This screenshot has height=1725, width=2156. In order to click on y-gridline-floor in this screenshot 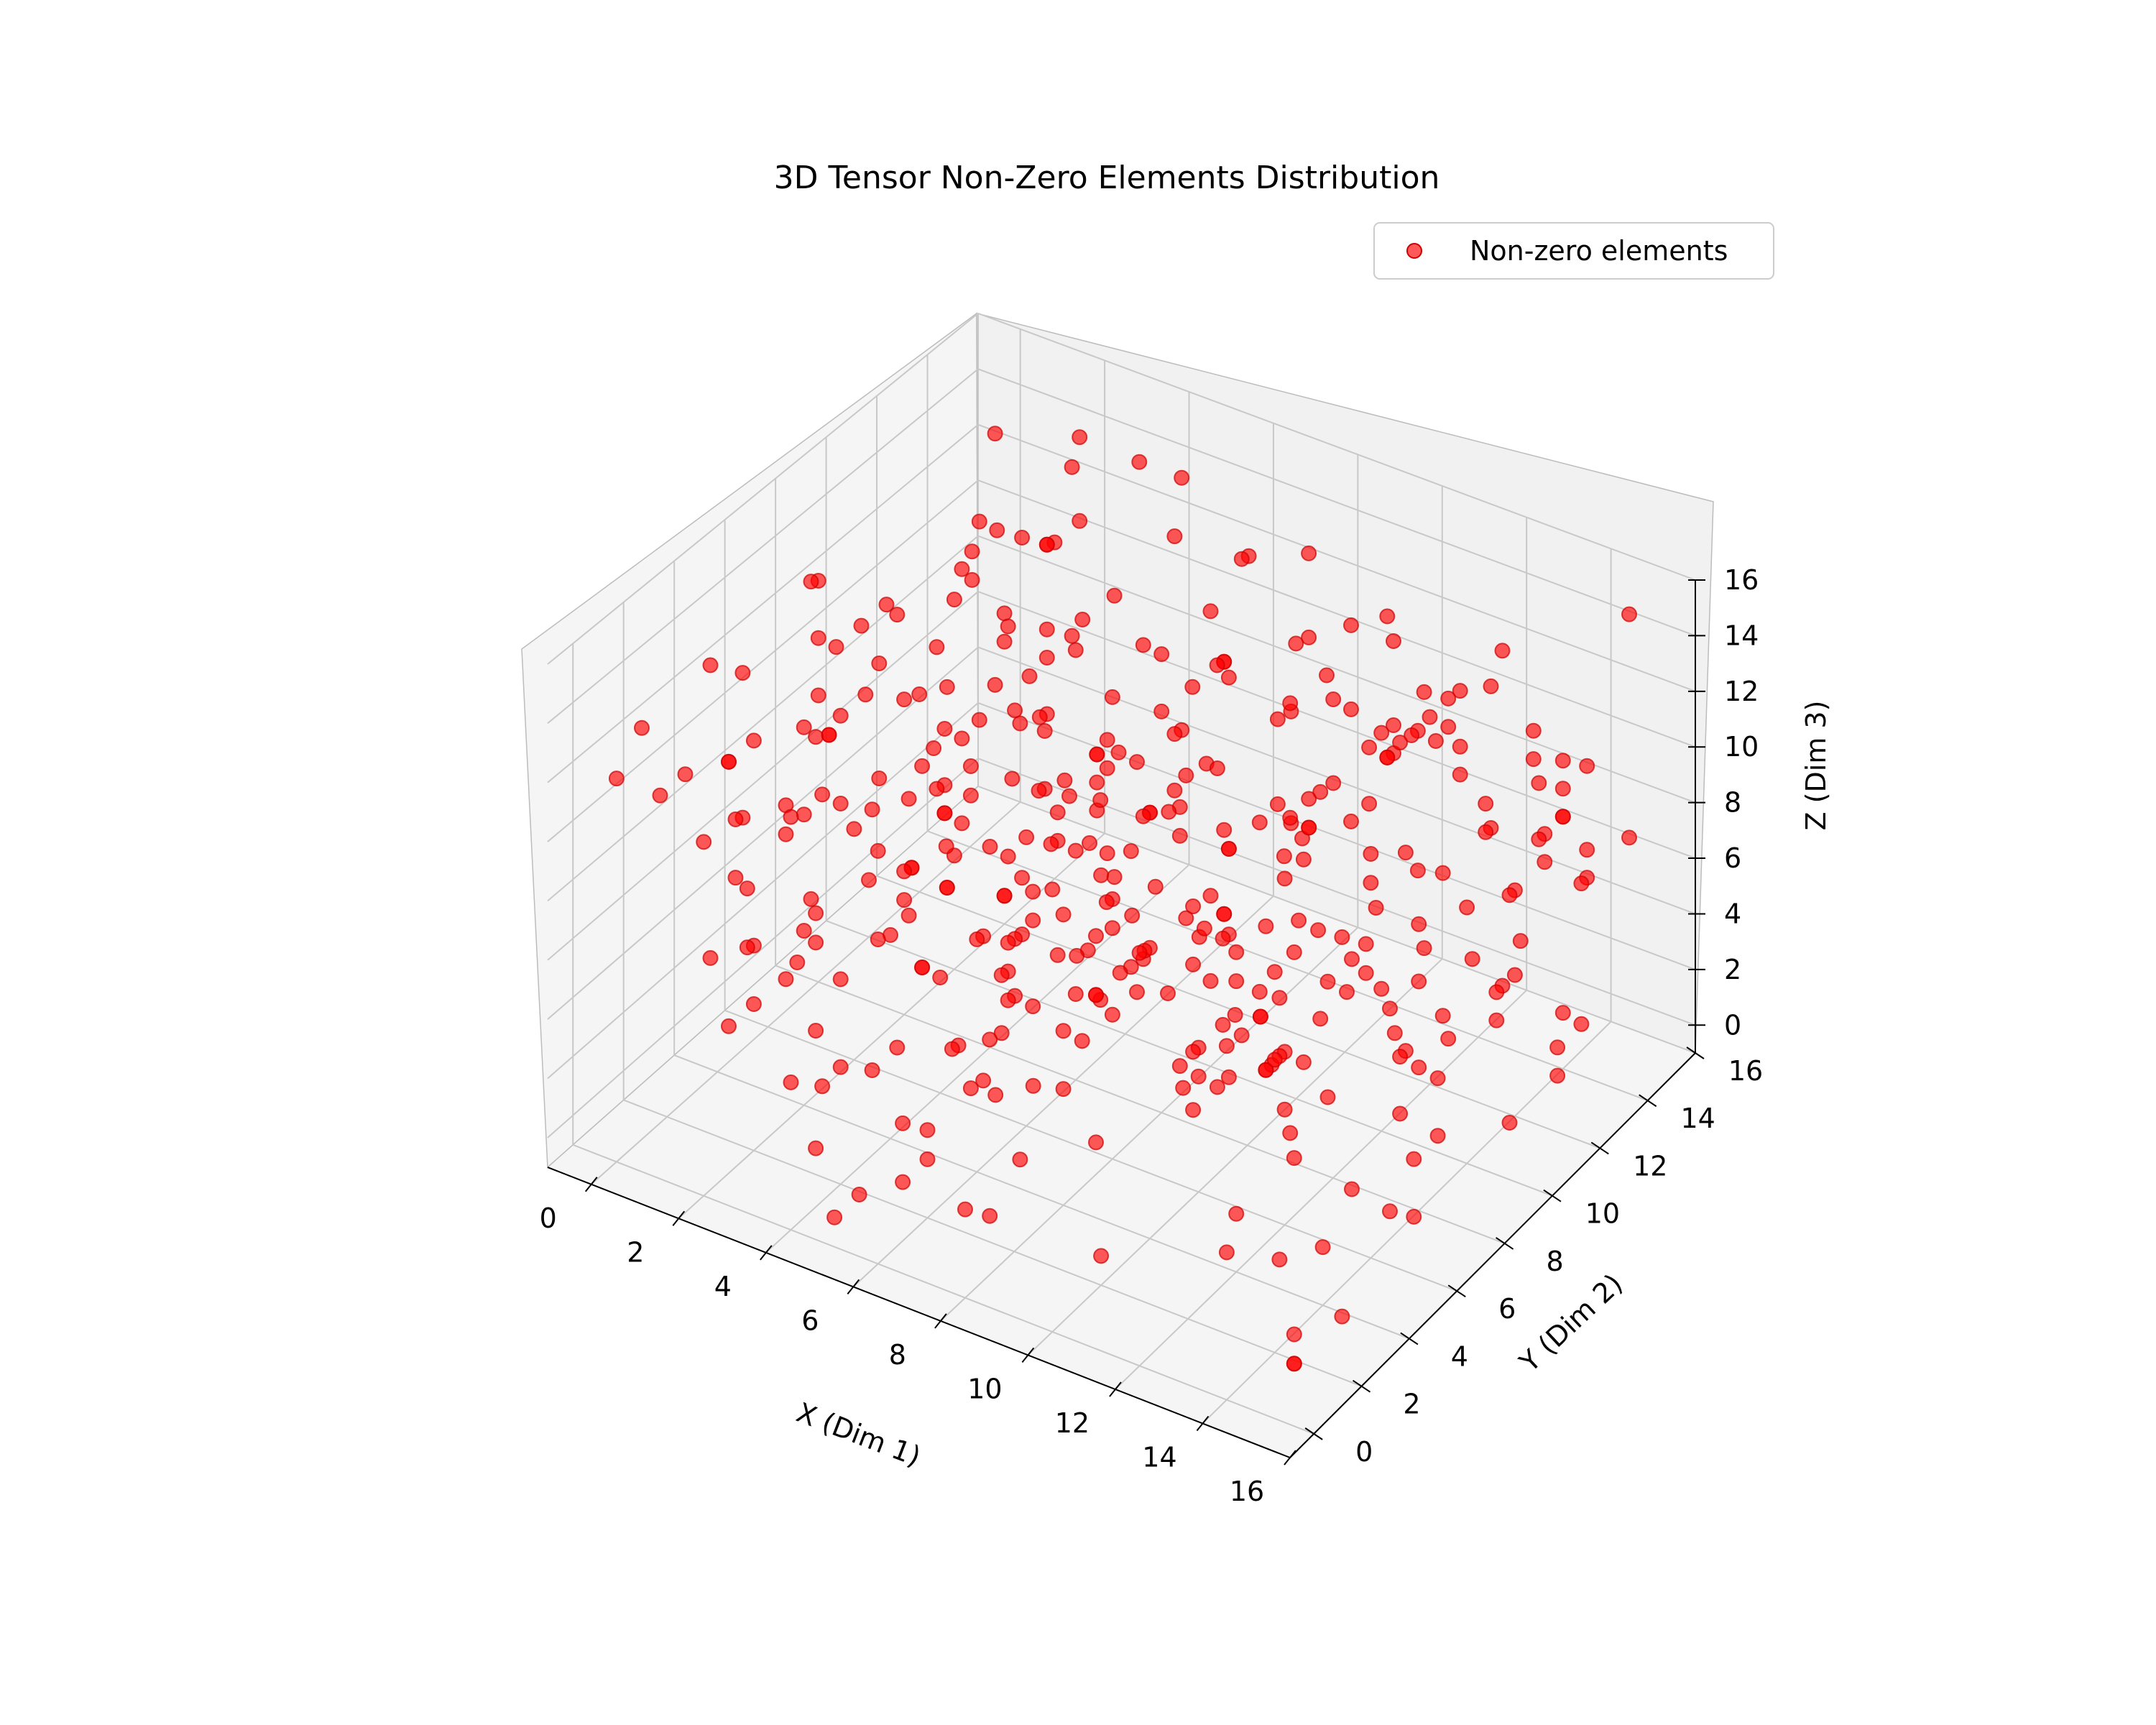, I will do `click(1090, 1150)`.